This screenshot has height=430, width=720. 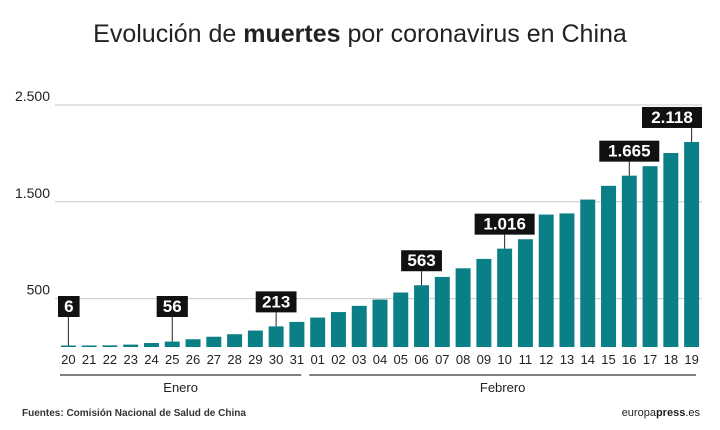 I want to click on x-tick-label: 21, so click(x=89, y=359).